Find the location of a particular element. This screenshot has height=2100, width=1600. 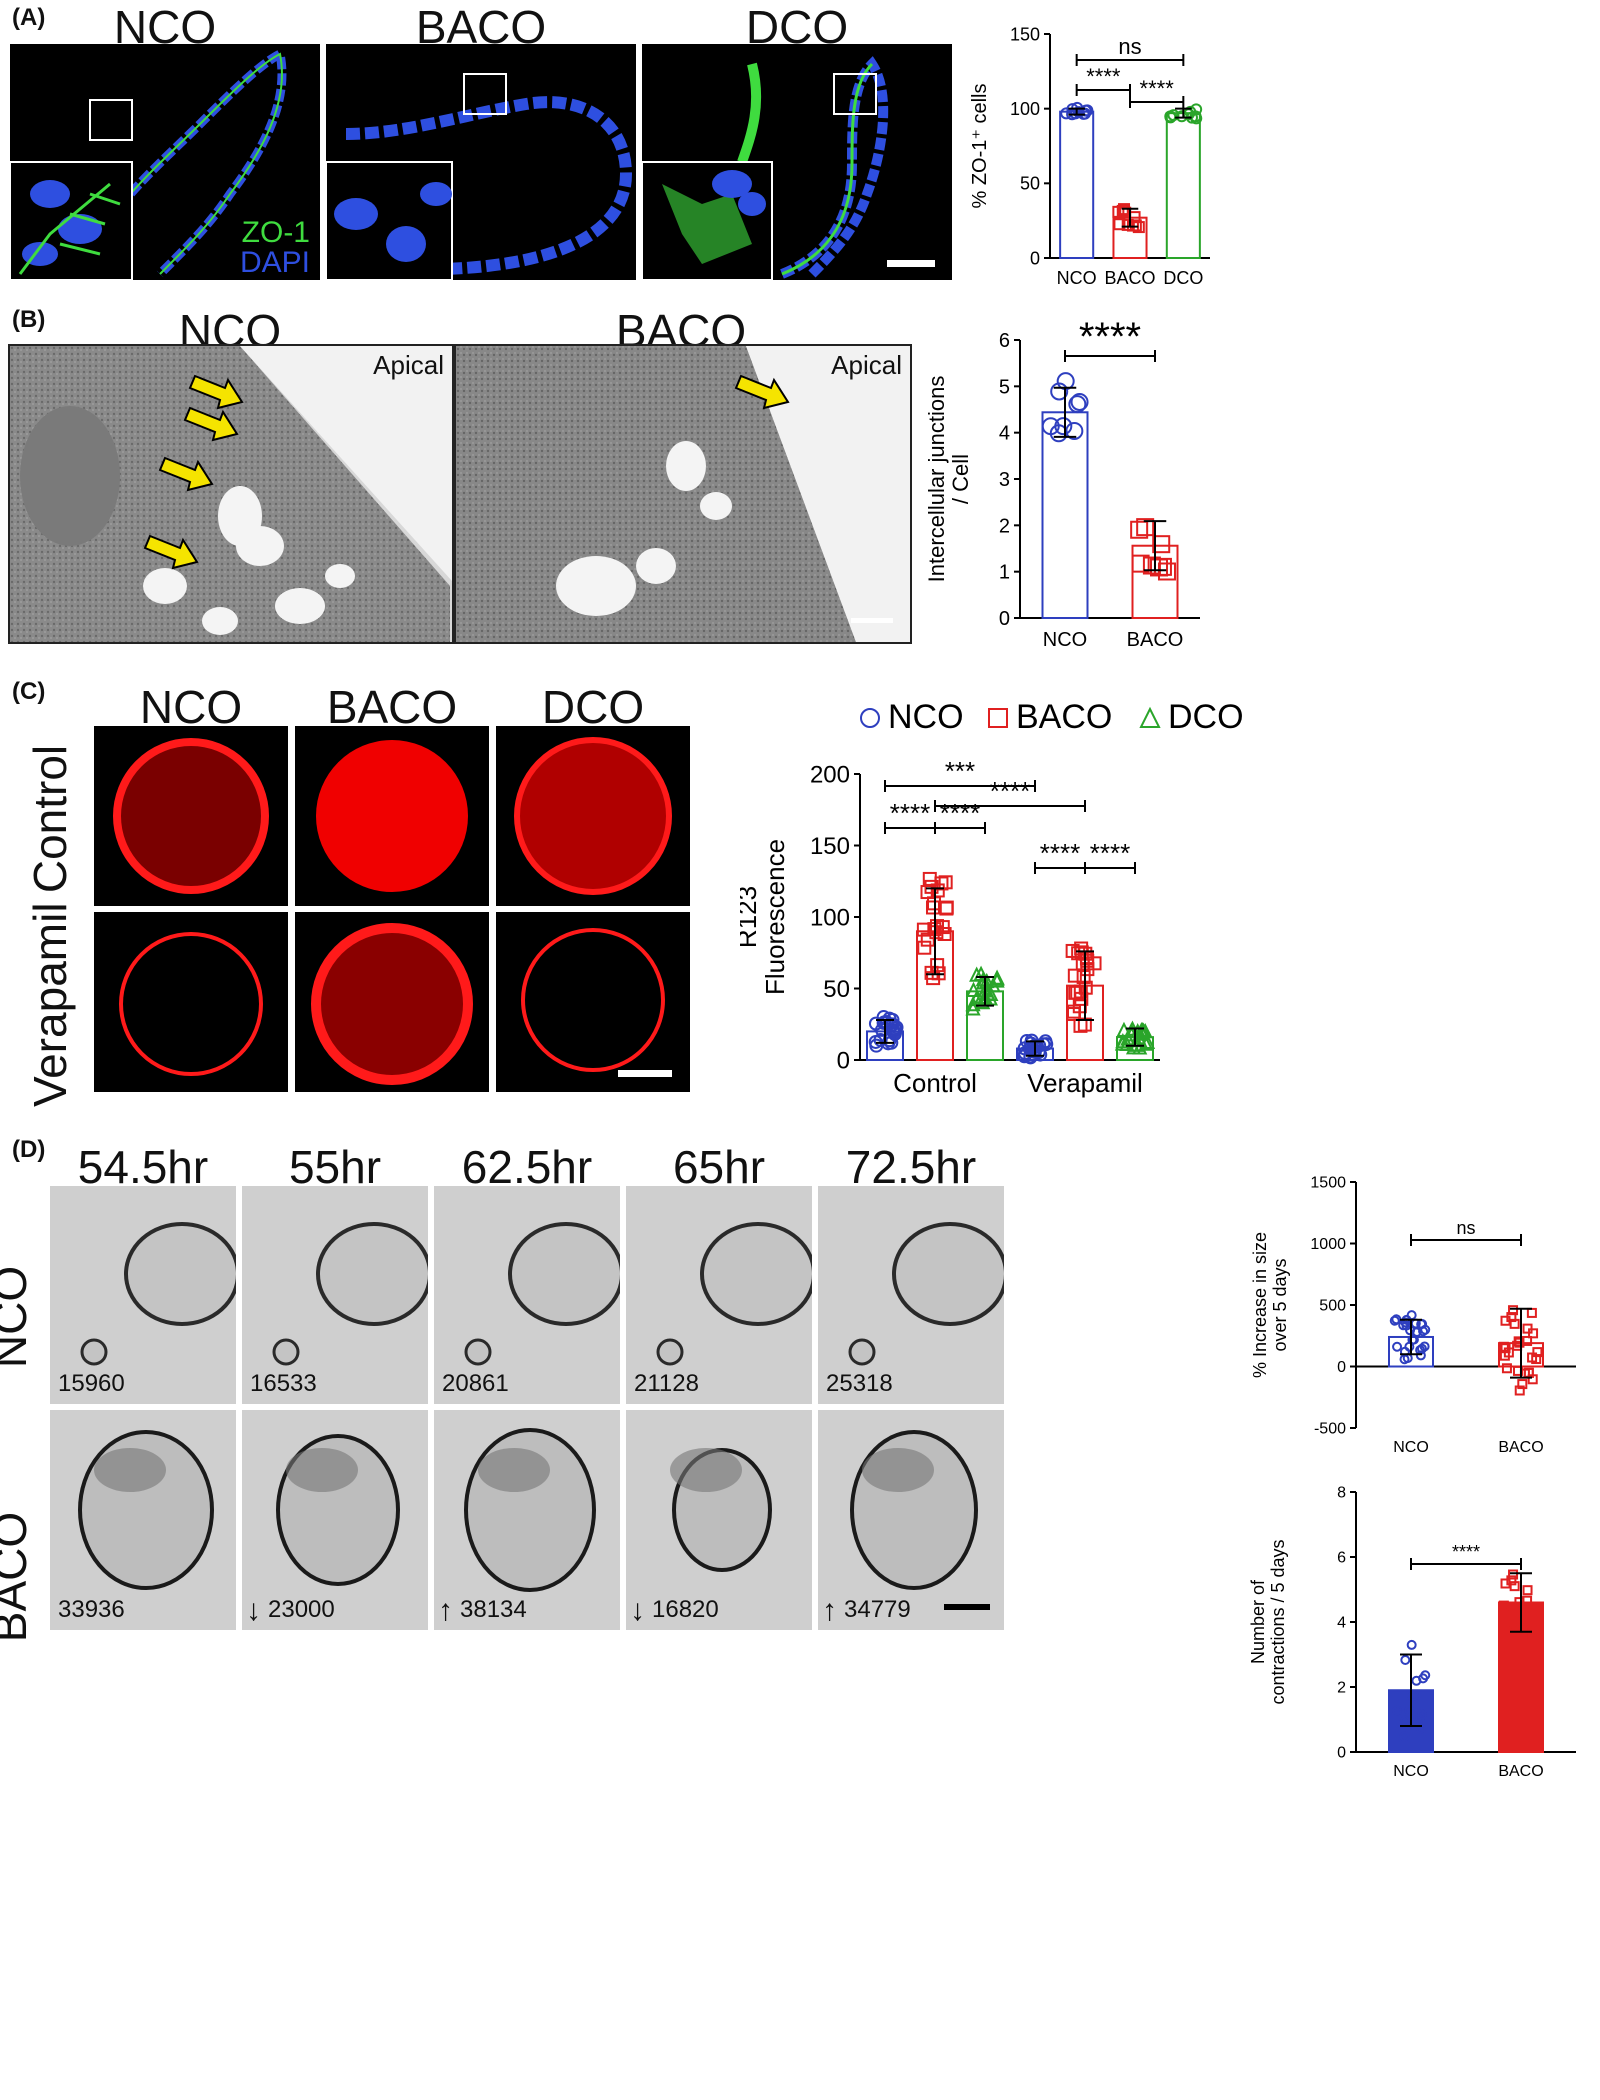

y-axis-label-line: Intercellular junctions is located at coordinates (936, 479).